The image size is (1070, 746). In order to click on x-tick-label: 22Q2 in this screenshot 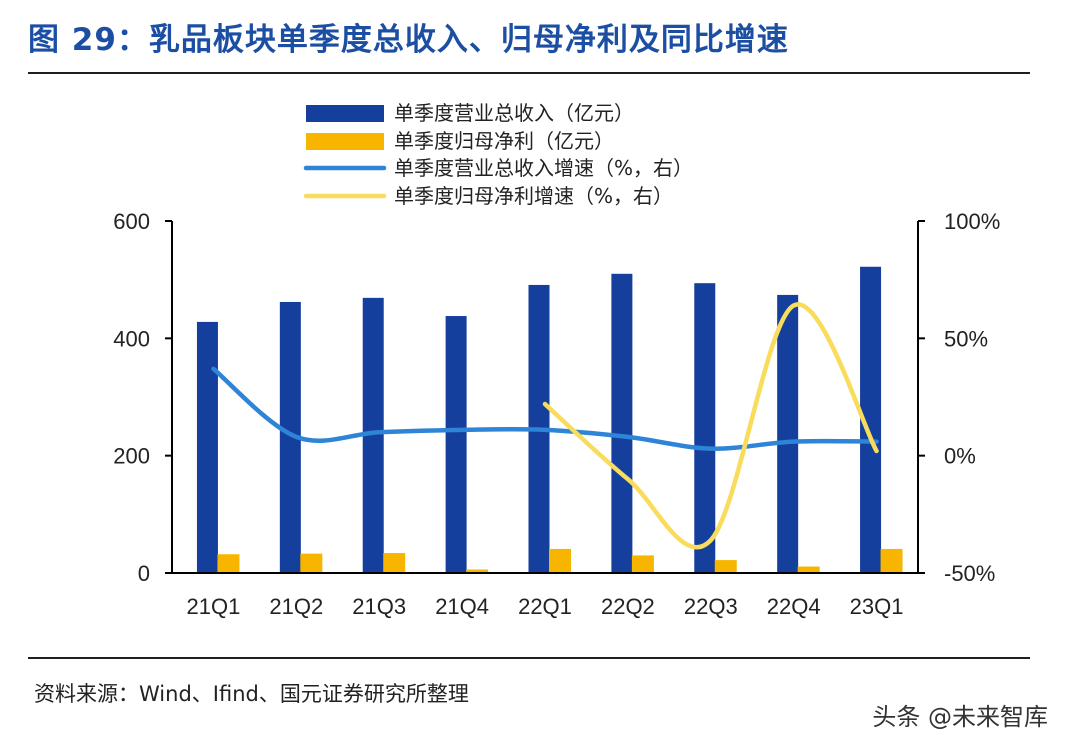, I will do `click(628, 606)`.